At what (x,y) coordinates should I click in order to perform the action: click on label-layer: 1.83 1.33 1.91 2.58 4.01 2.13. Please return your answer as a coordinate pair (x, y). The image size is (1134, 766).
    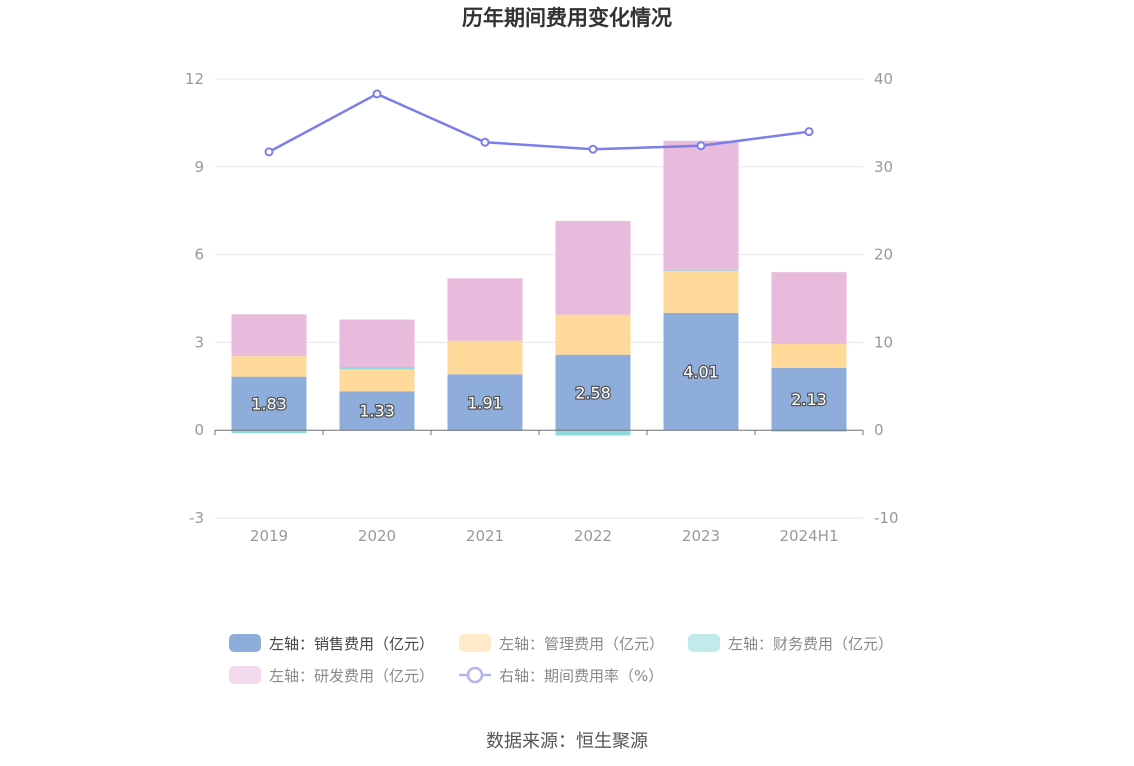
    Looking at the image, I should click on (539, 391).